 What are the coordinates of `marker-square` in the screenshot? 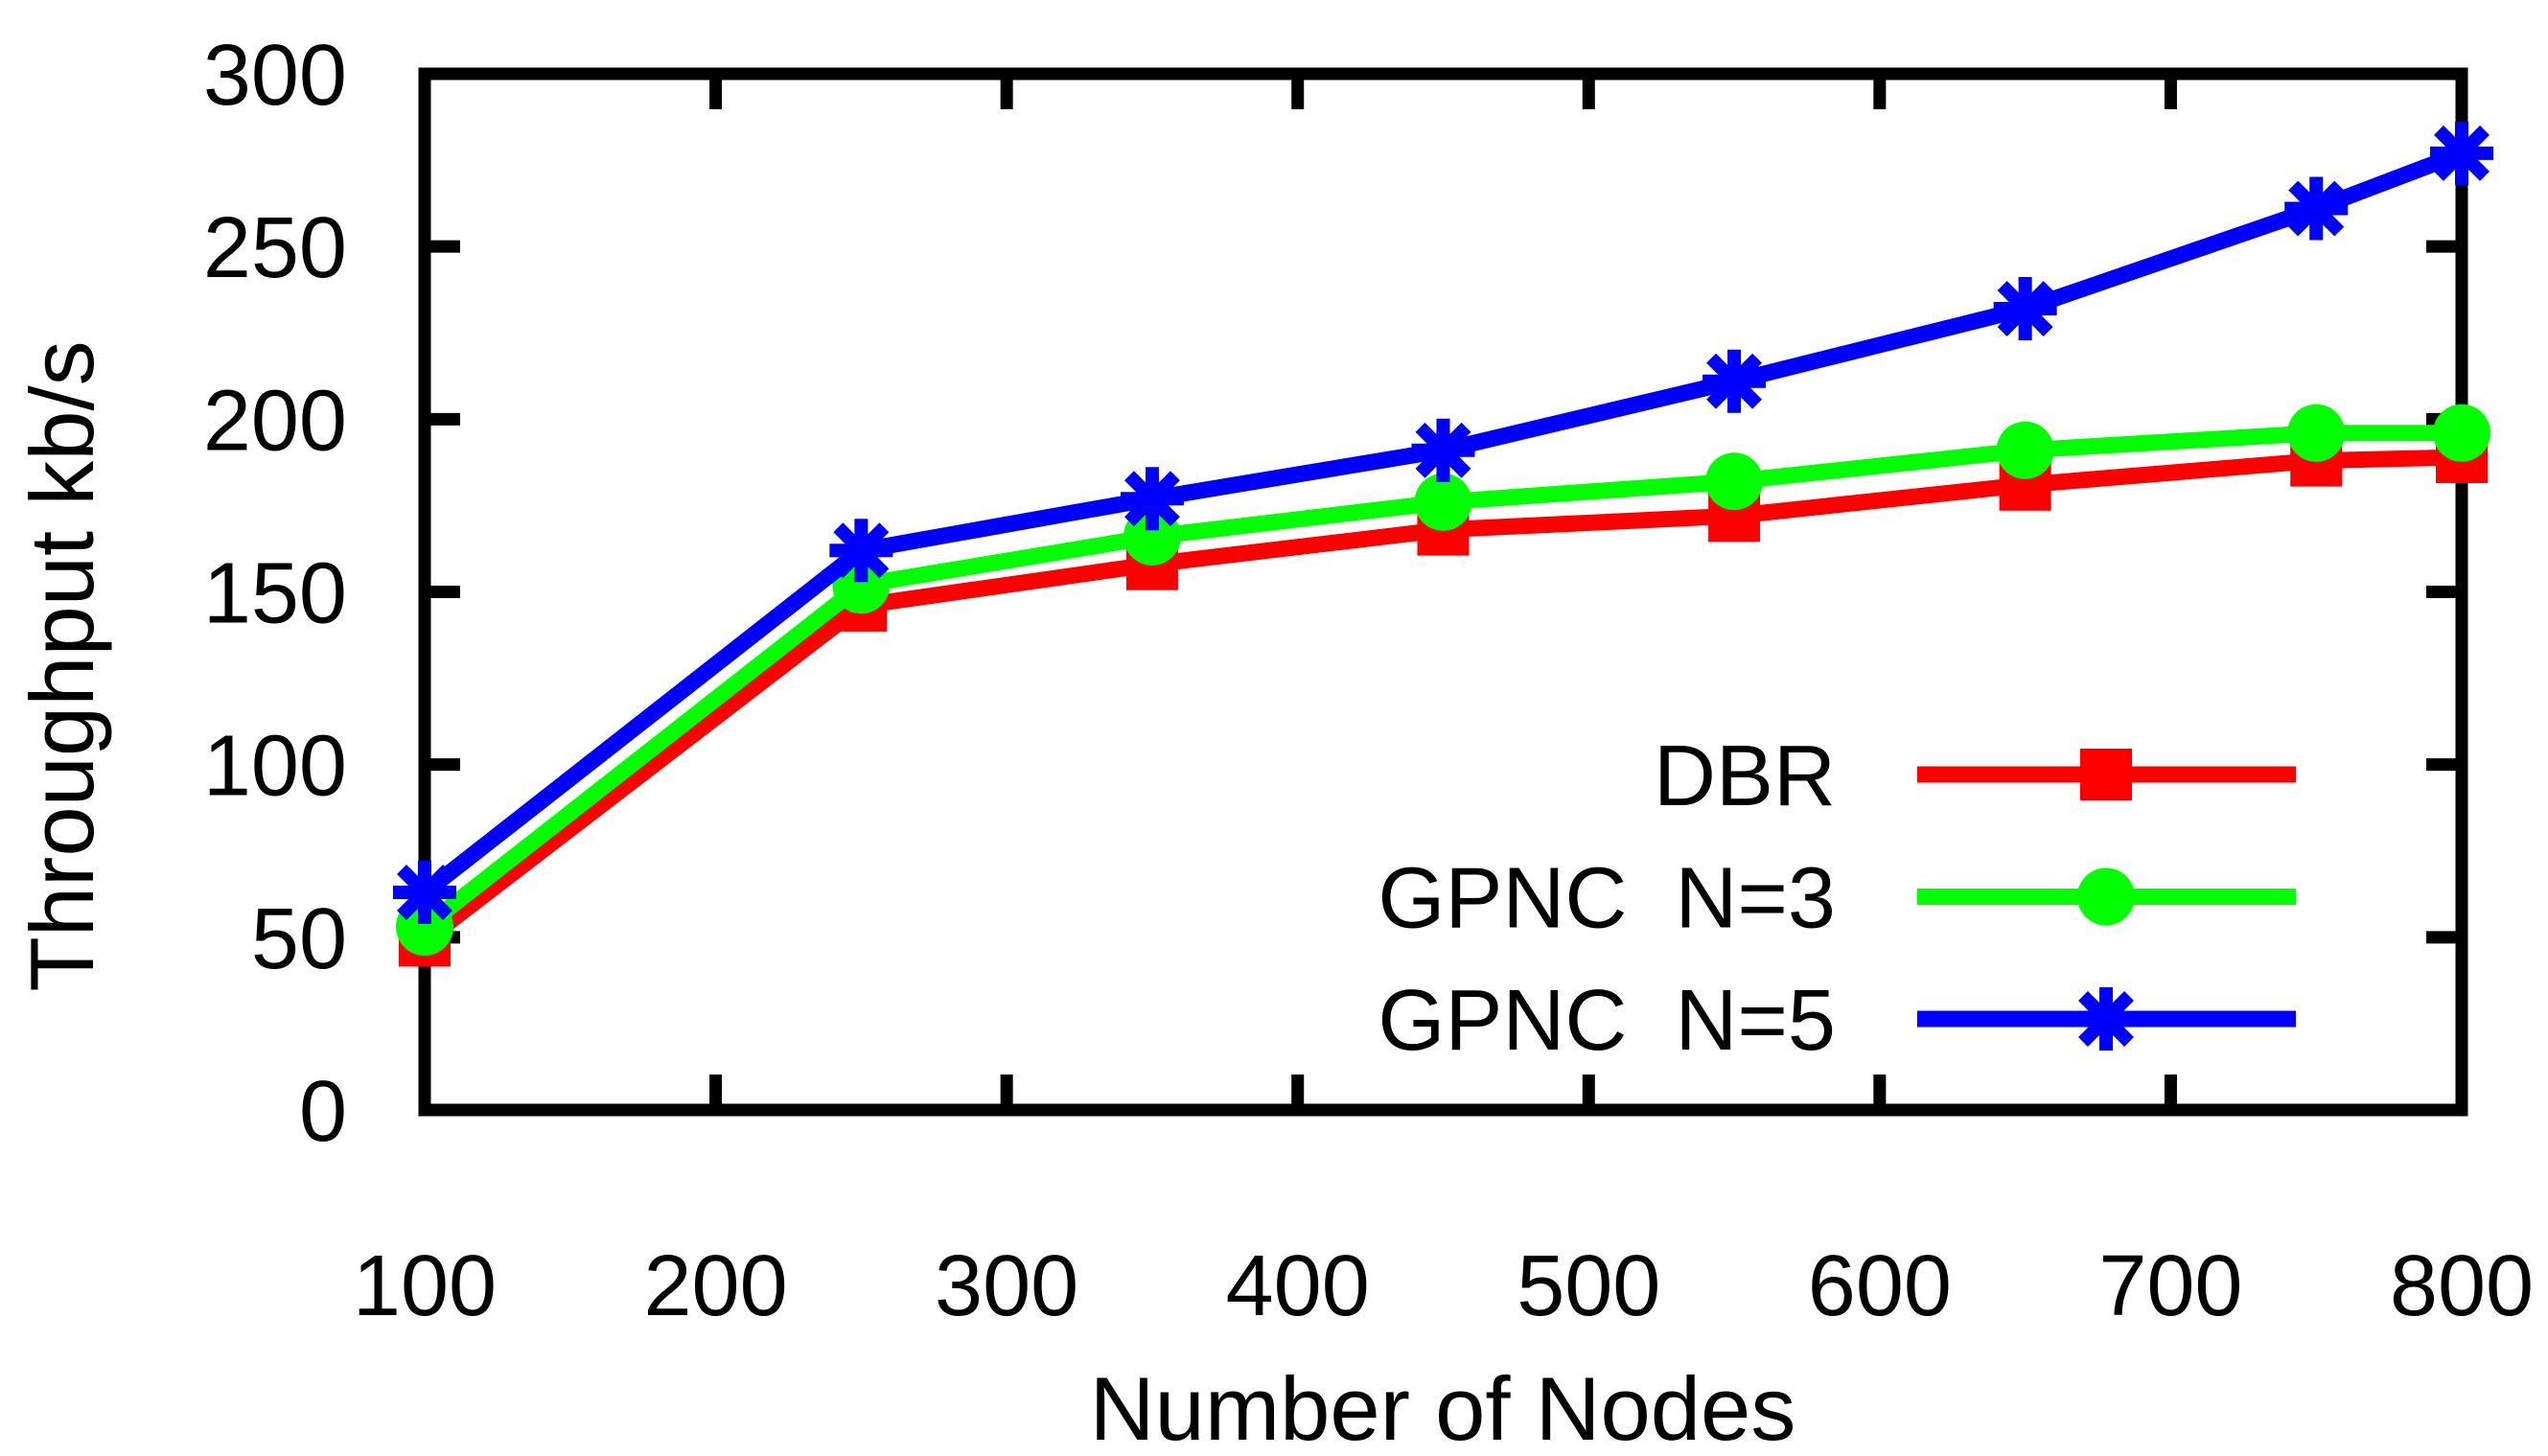 It's located at (2106, 774).